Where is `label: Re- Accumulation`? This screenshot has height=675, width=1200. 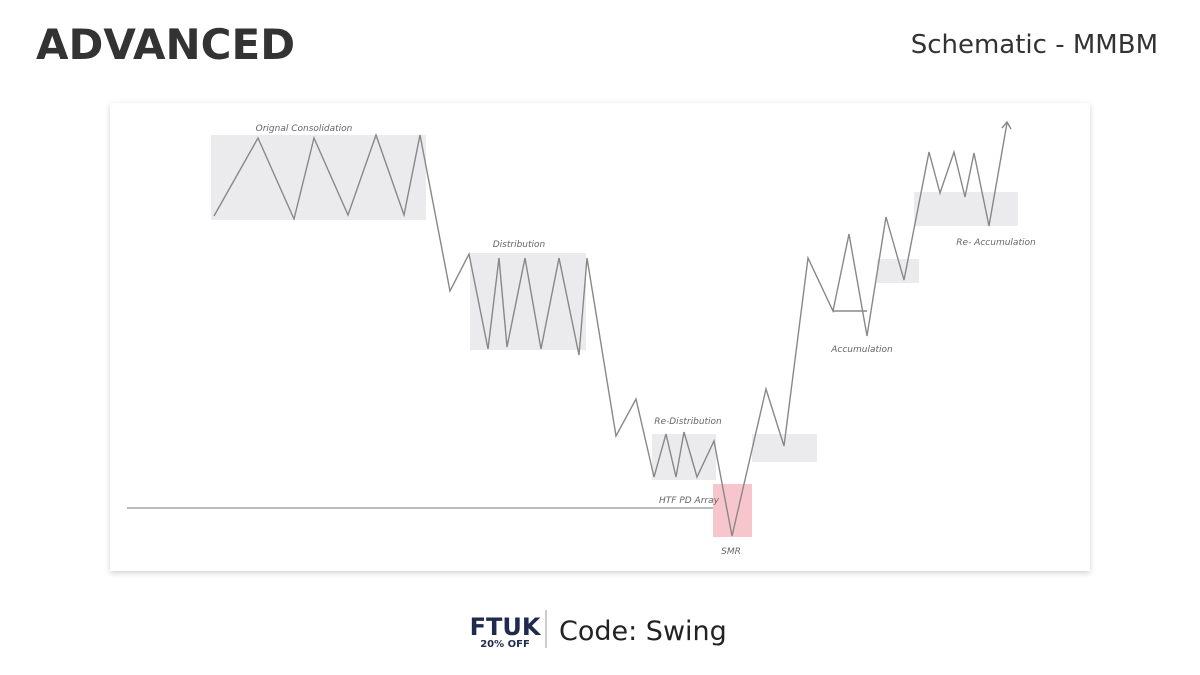
label: Re- Accumulation is located at coordinates (996, 243).